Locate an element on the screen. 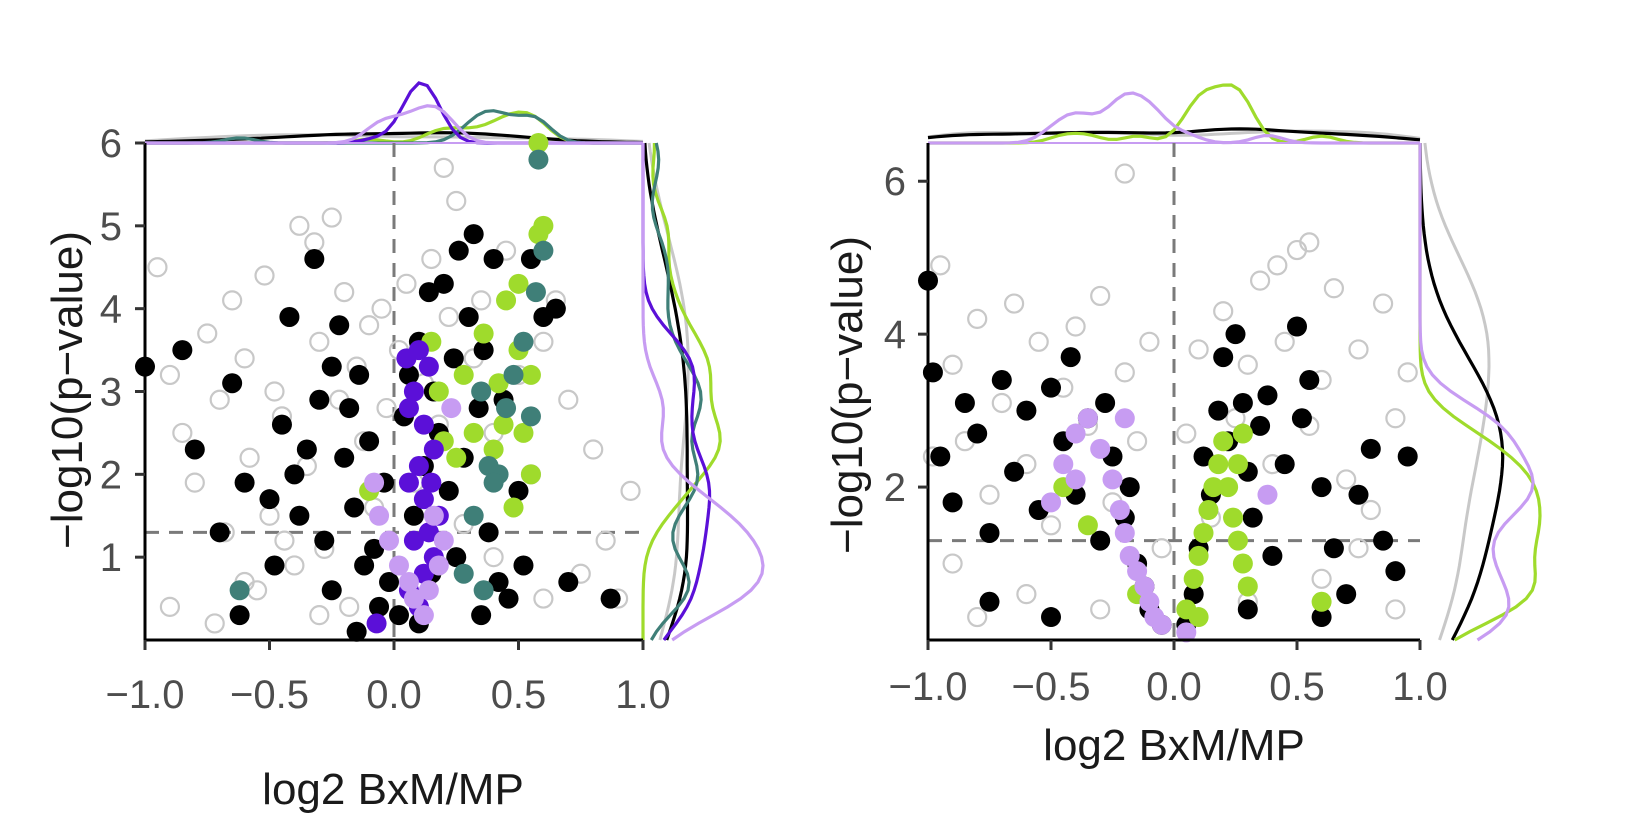 This screenshot has width=1650, height=822. right-y-tick-labels: 2 4 6 is located at coordinates (895, 335).